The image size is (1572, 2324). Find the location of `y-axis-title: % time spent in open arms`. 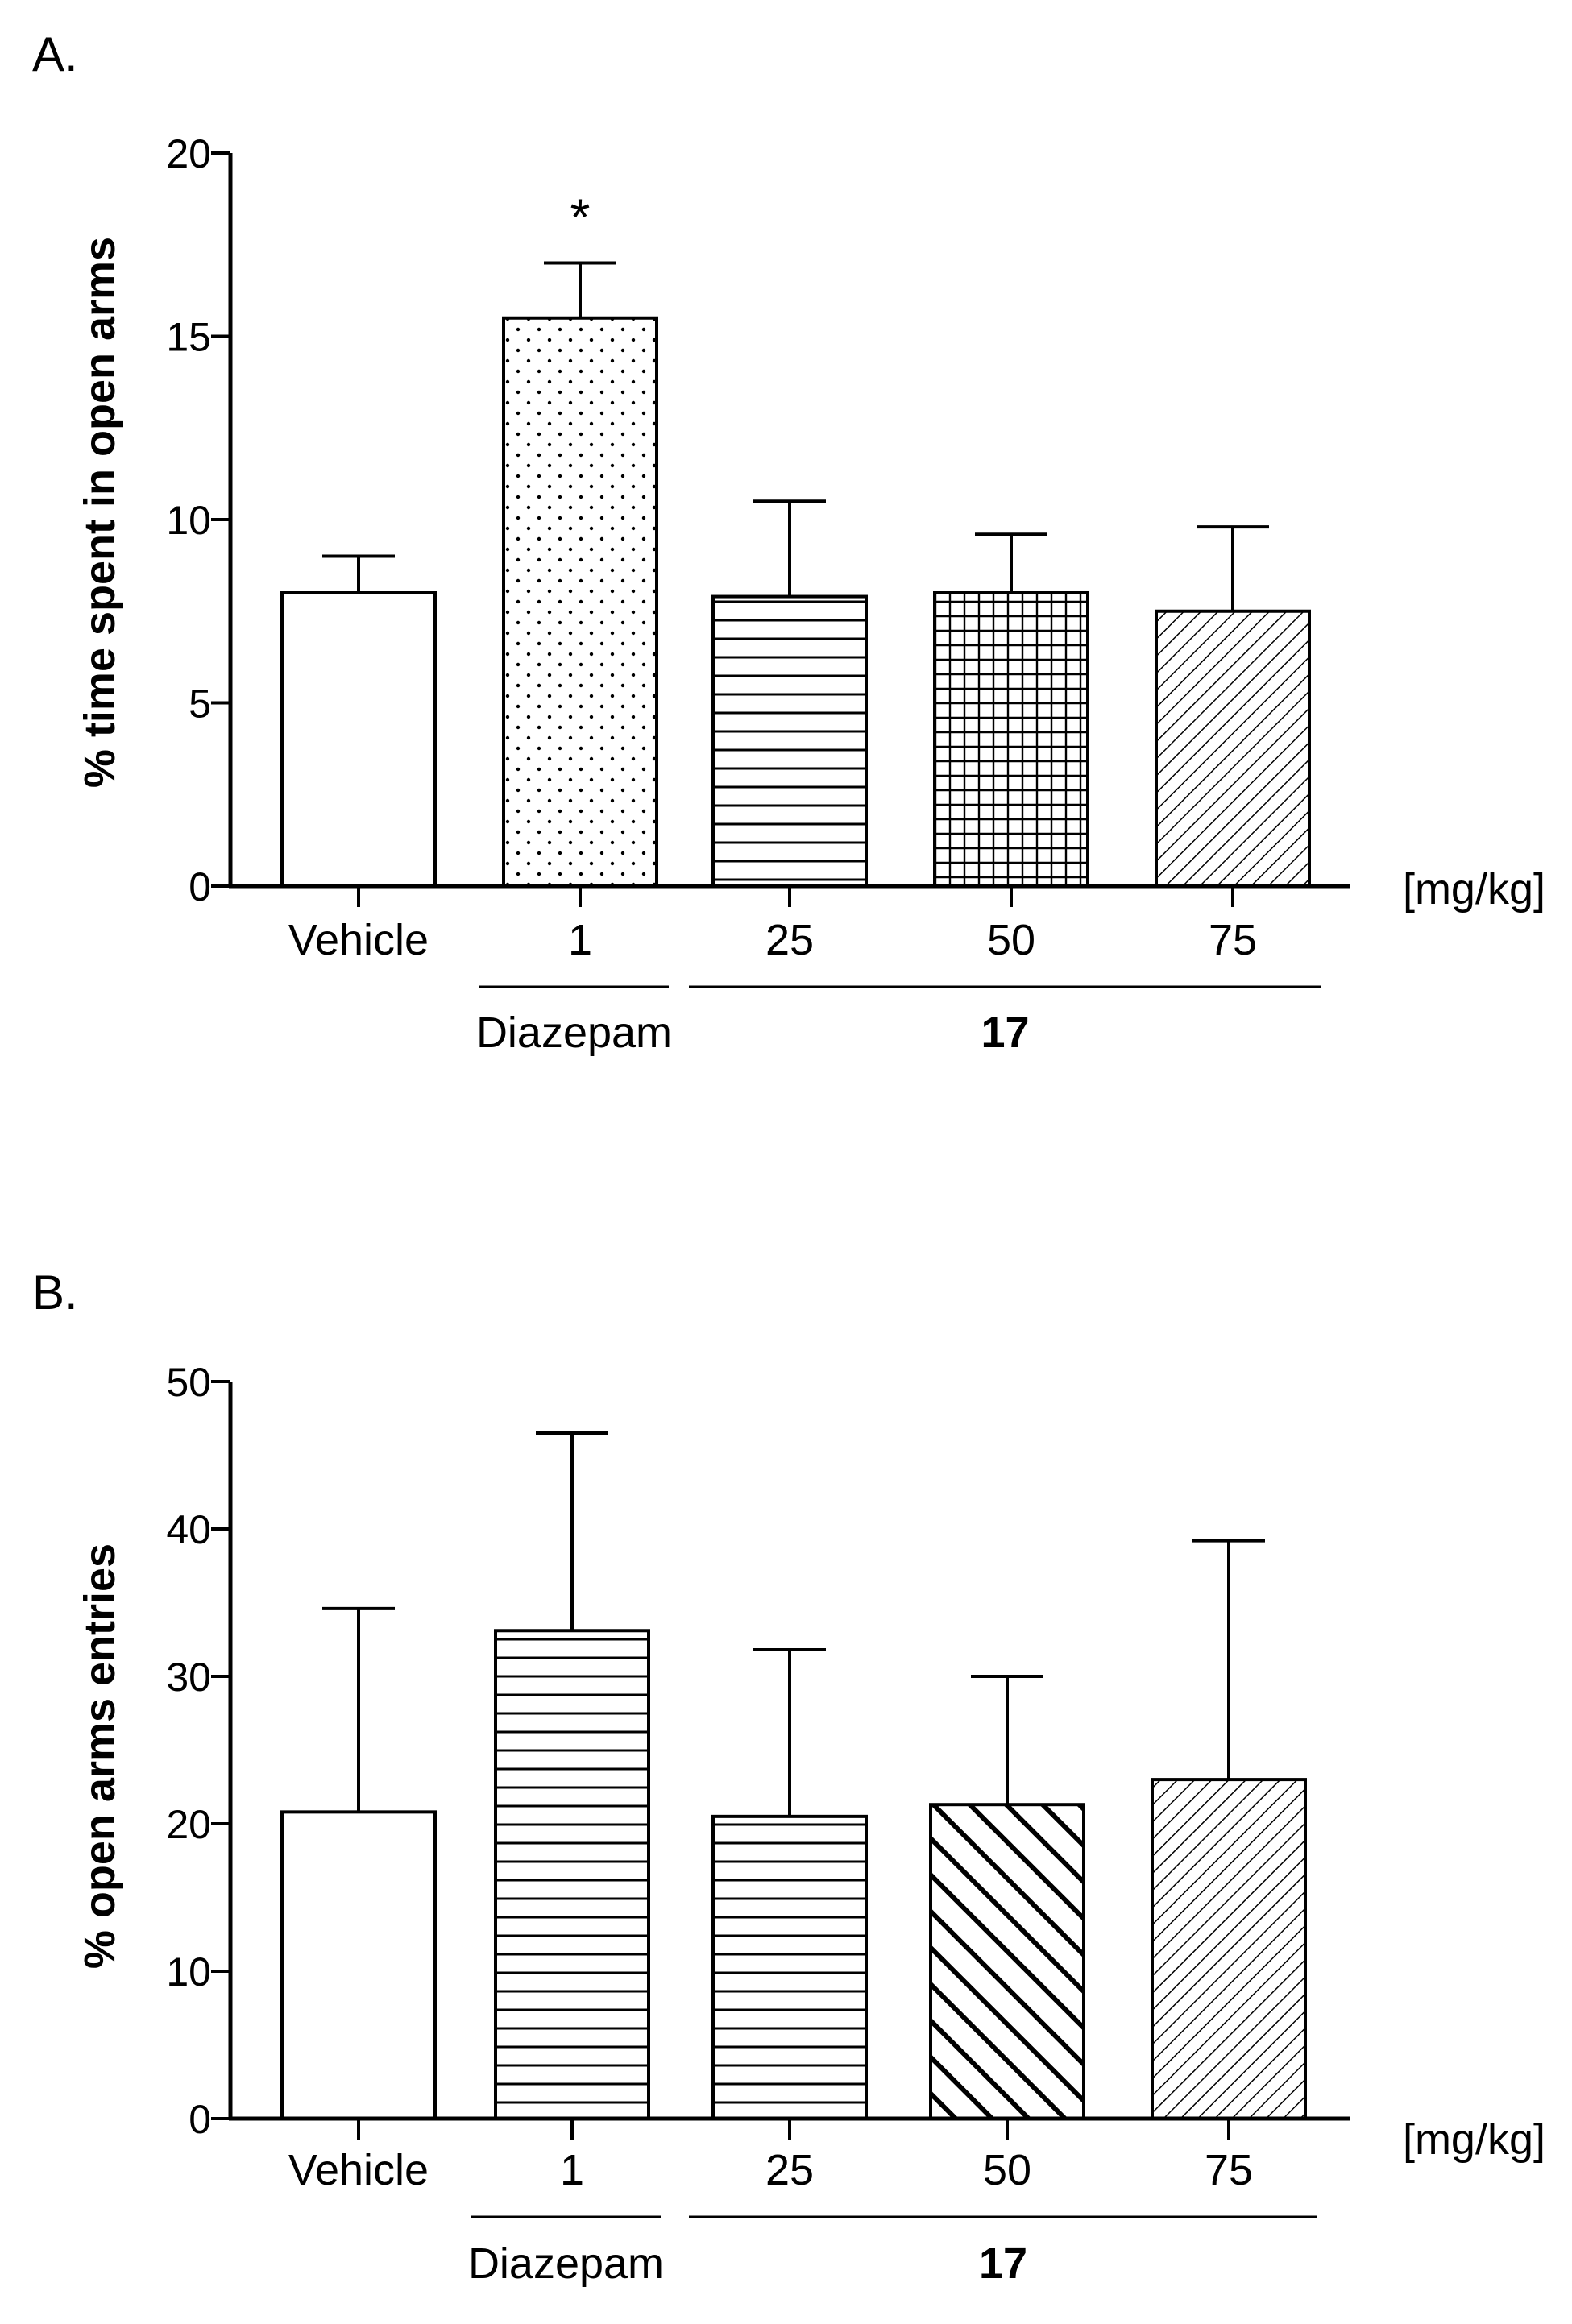

y-axis-title: % time spent in open arms is located at coordinates (100, 512).